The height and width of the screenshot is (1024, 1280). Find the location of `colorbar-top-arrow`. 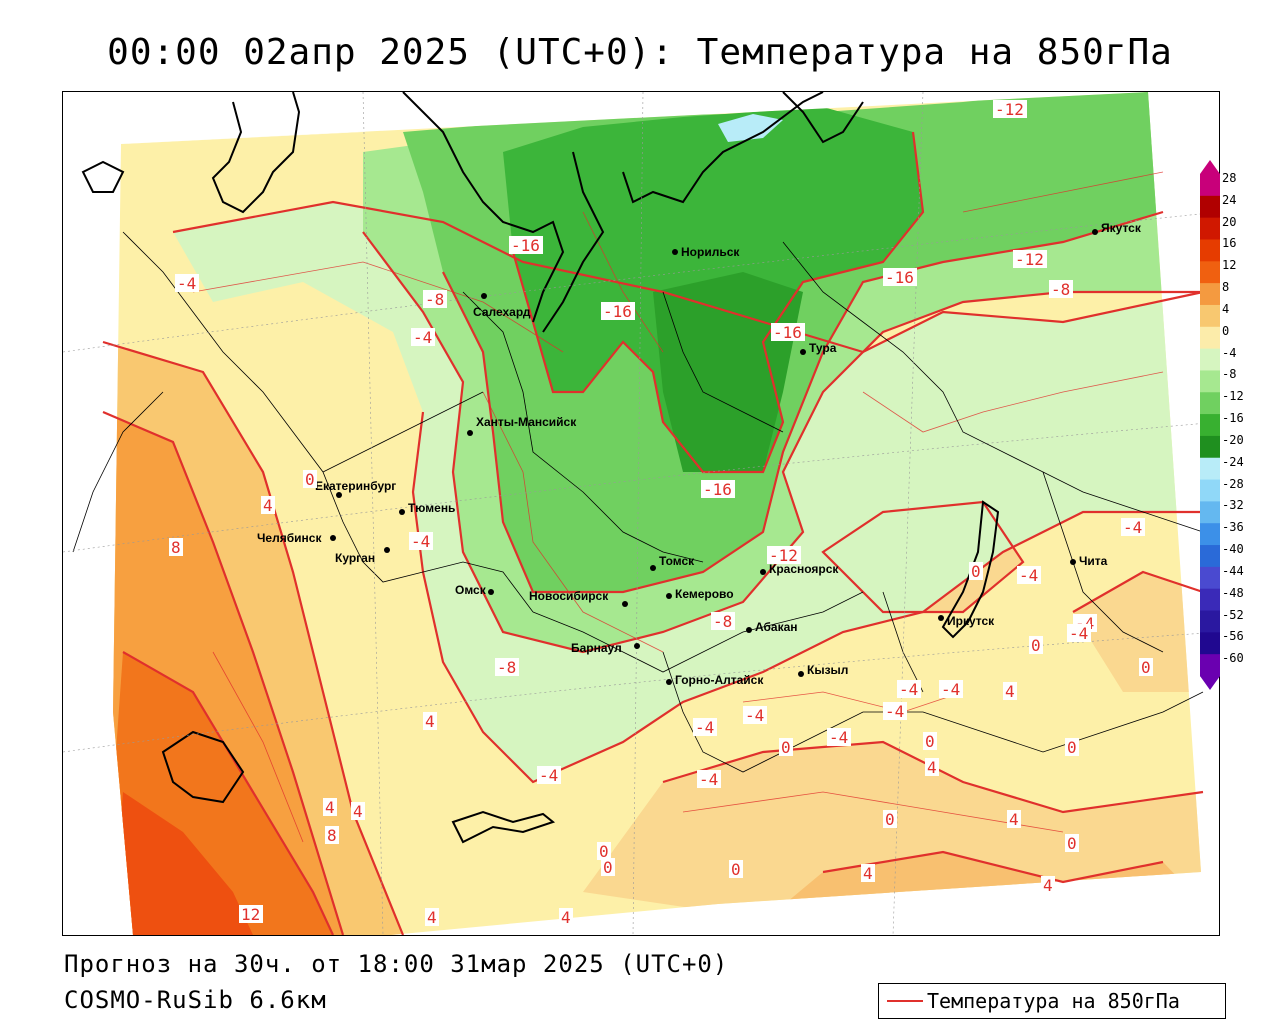

colorbar-top-arrow is located at coordinates (1210, 167).